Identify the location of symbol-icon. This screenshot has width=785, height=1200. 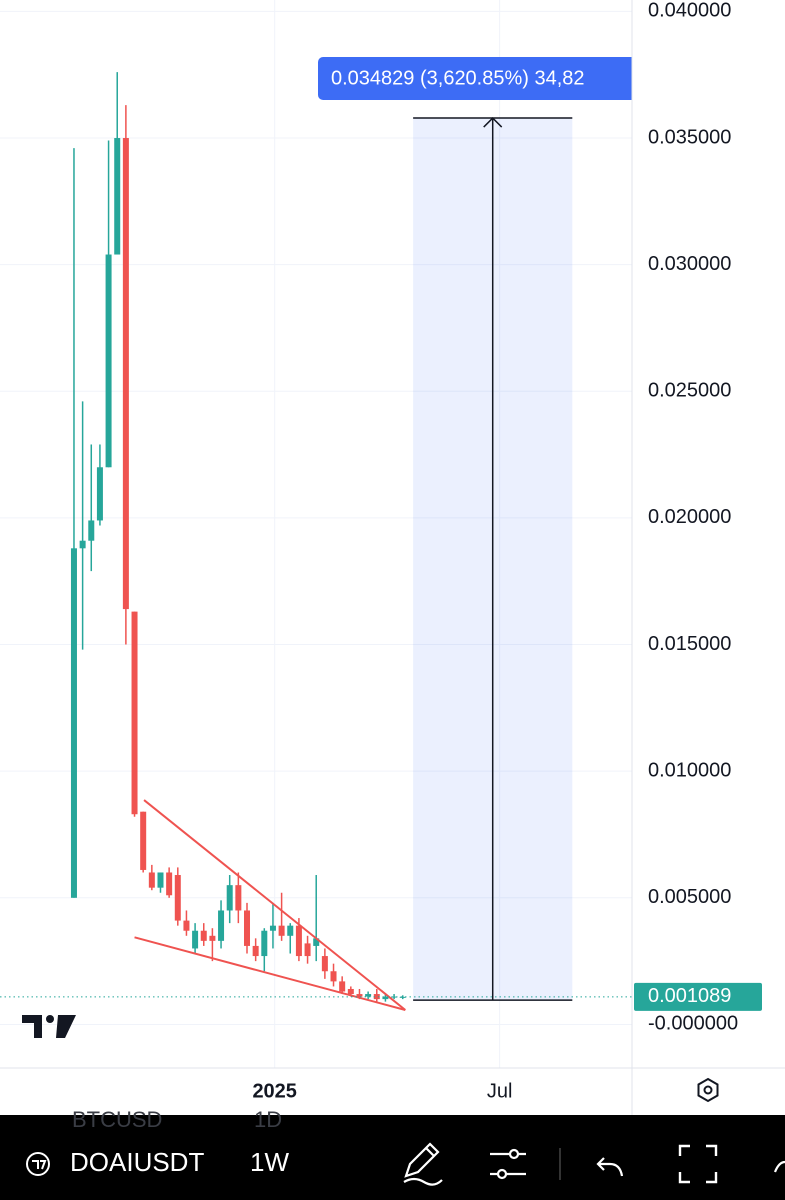
(38, 1164).